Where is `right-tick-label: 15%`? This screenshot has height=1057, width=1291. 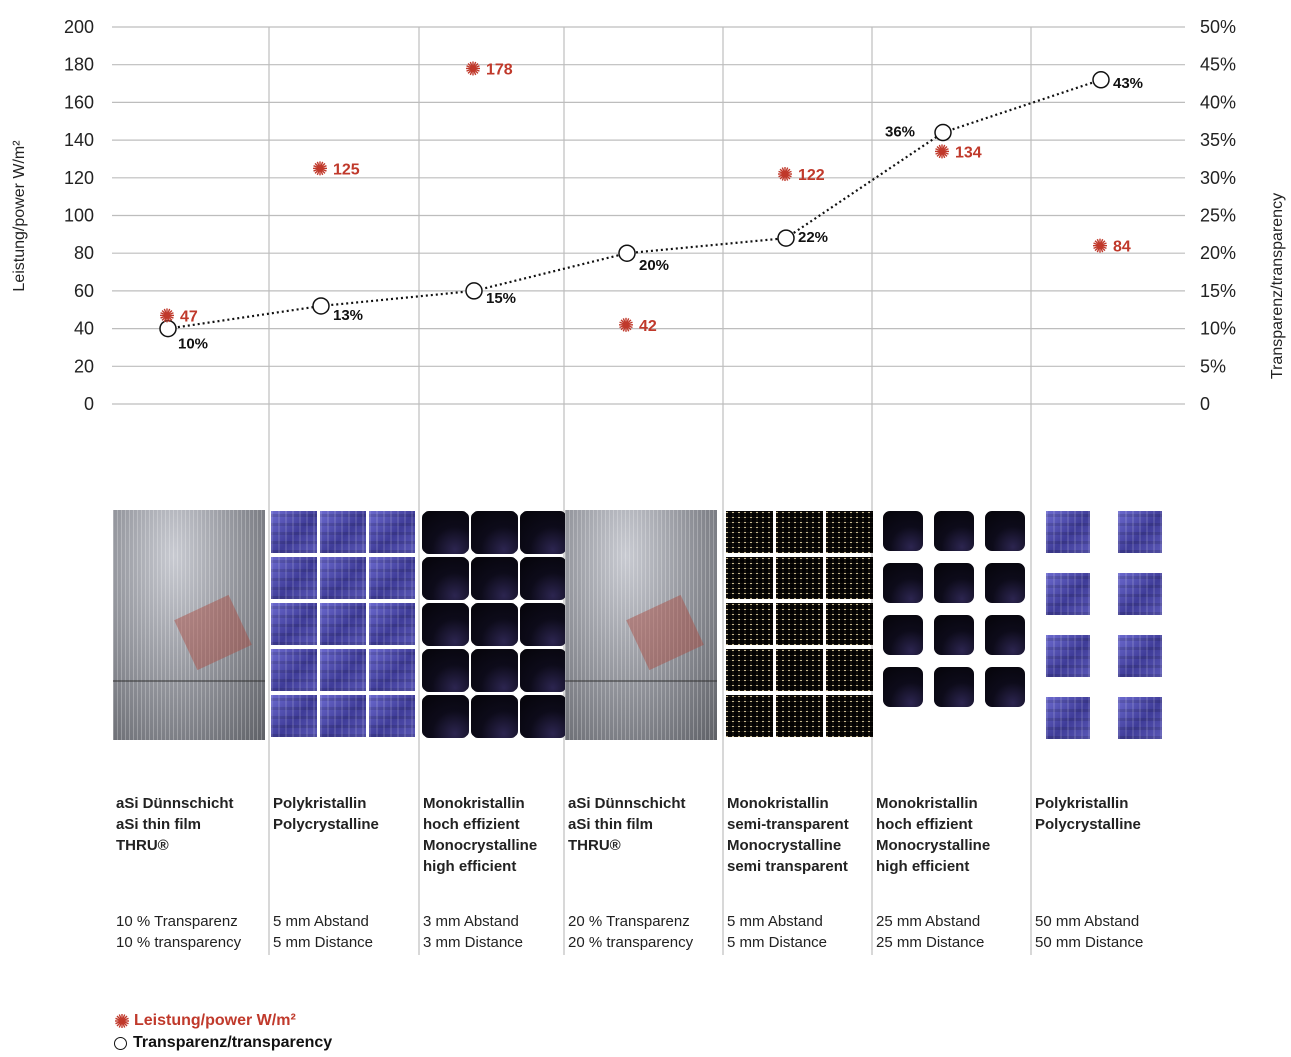
right-tick-label: 15% is located at coordinates (1218, 291).